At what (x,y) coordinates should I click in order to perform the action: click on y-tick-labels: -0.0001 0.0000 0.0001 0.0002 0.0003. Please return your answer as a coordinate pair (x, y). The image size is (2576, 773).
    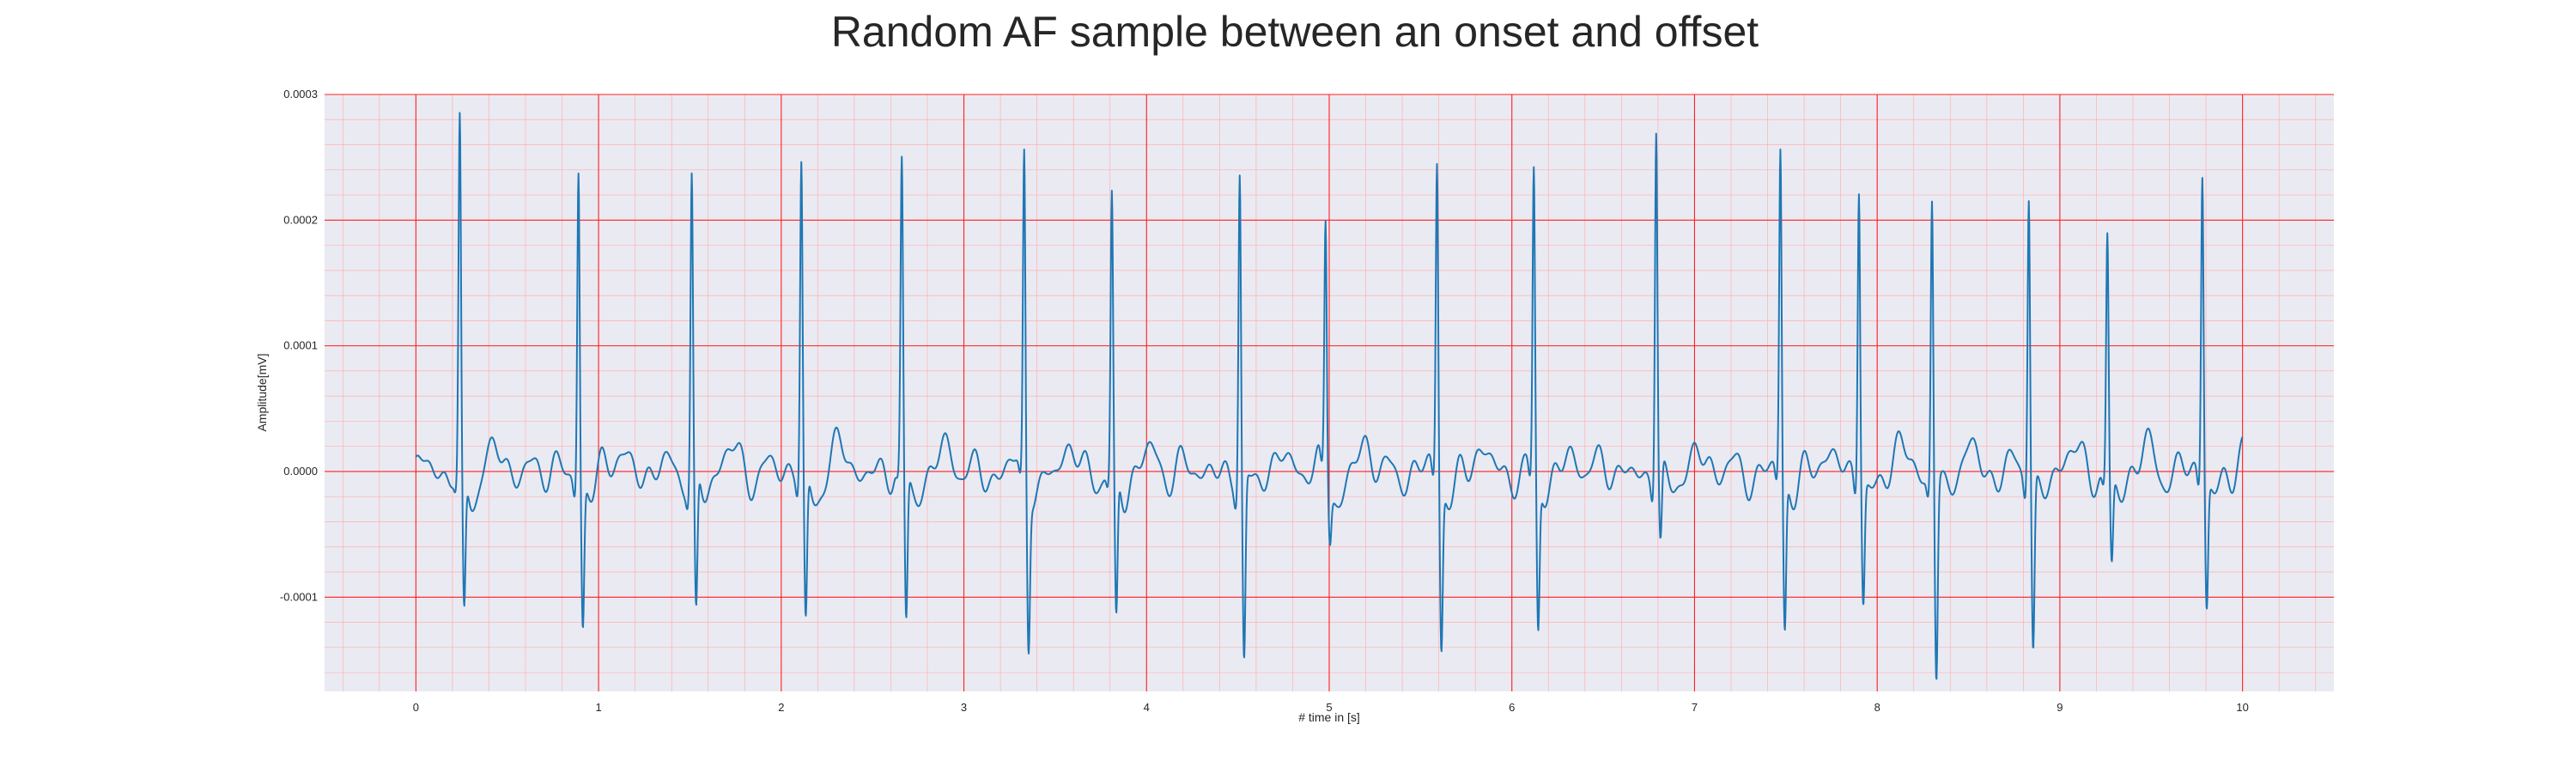
    Looking at the image, I should click on (299, 345).